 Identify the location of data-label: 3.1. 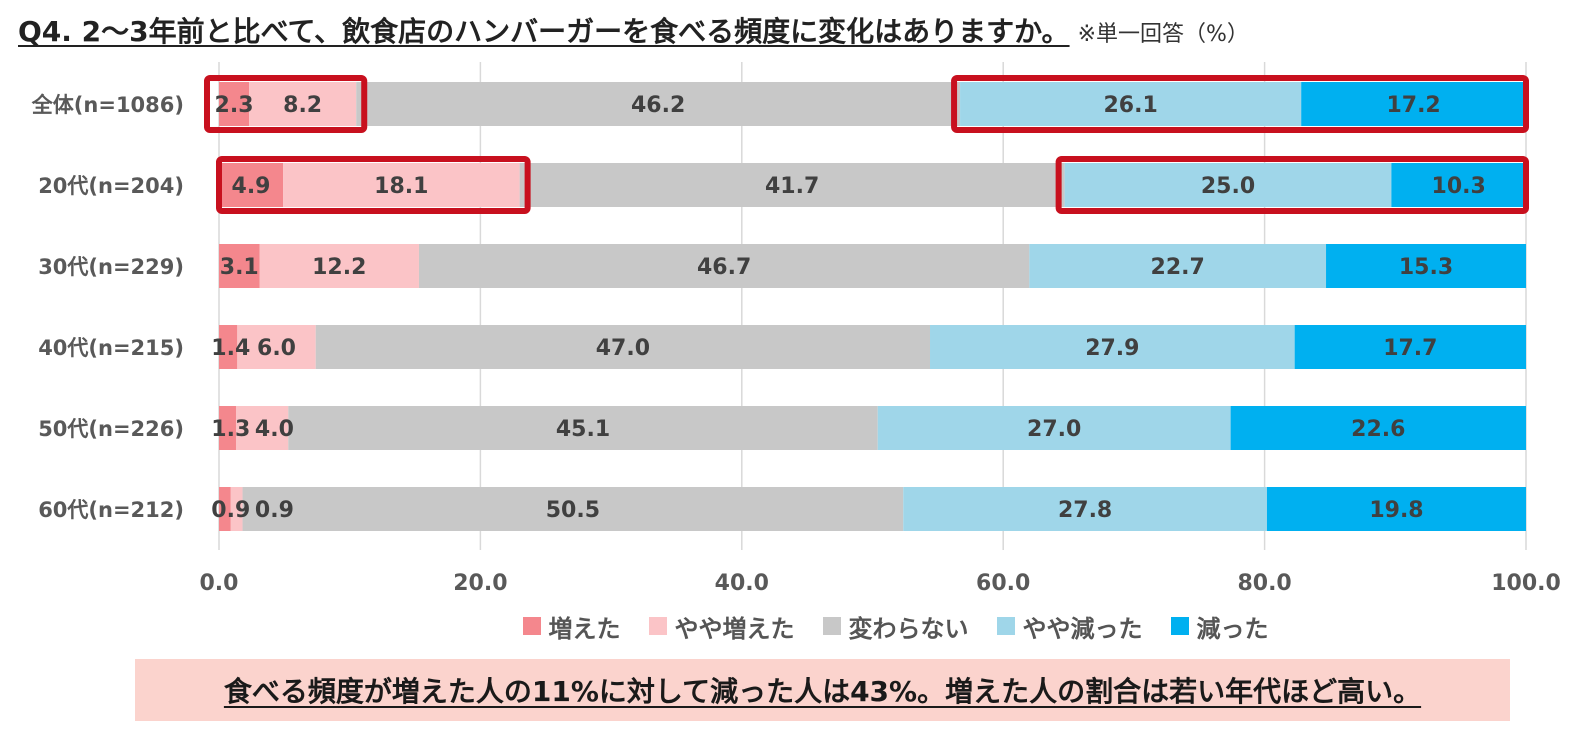
(239, 267).